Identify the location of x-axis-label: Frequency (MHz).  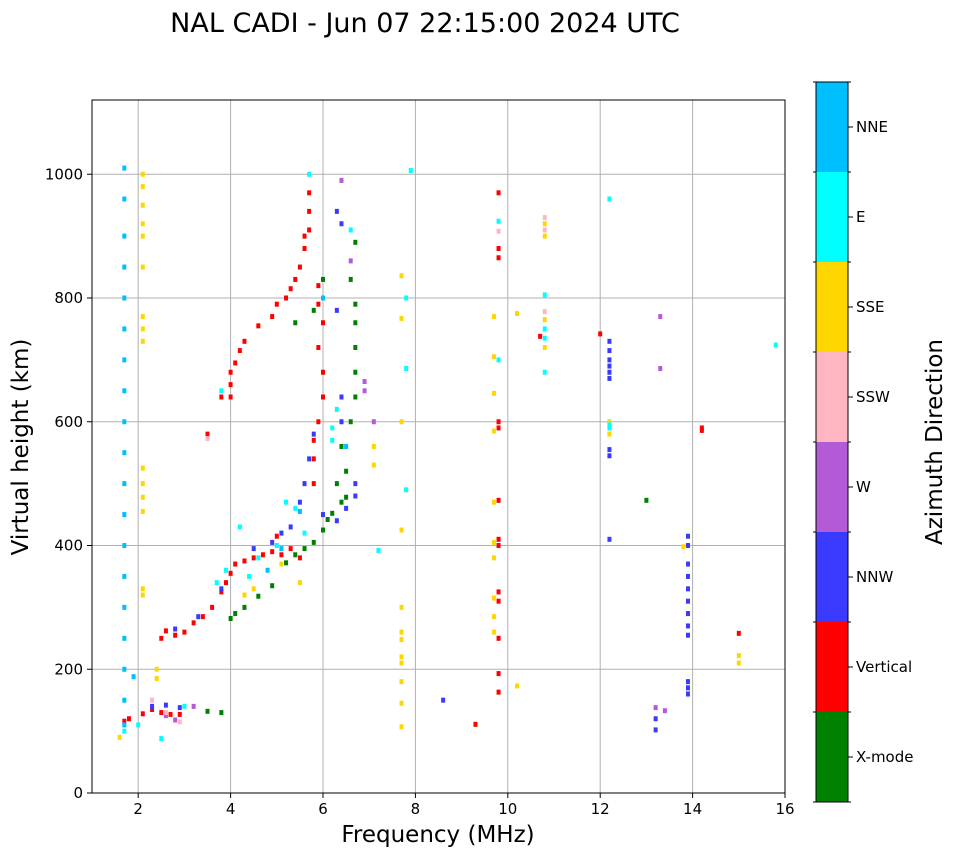
(437, 835).